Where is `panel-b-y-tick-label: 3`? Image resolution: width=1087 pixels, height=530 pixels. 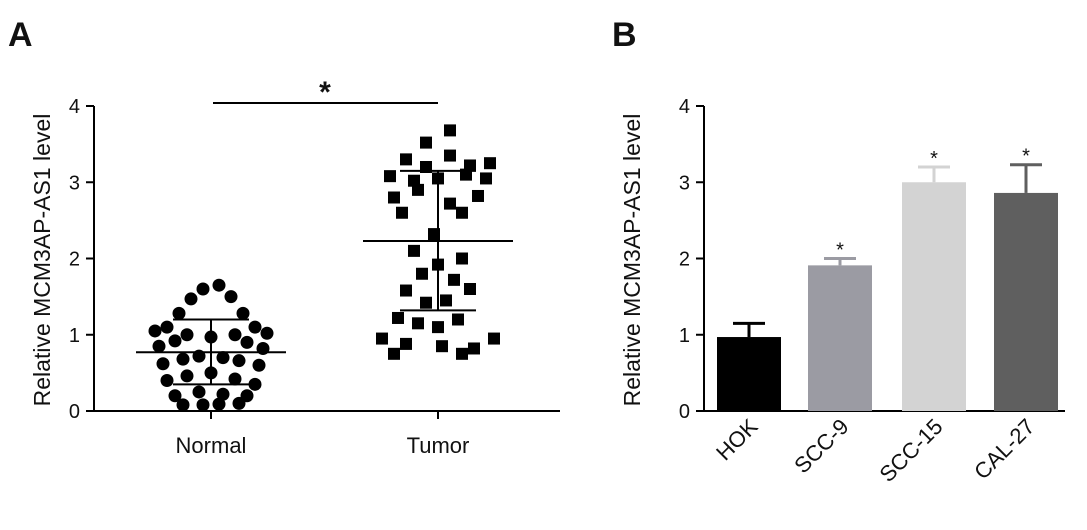
panel-b-y-tick-label: 3 is located at coordinates (684, 183).